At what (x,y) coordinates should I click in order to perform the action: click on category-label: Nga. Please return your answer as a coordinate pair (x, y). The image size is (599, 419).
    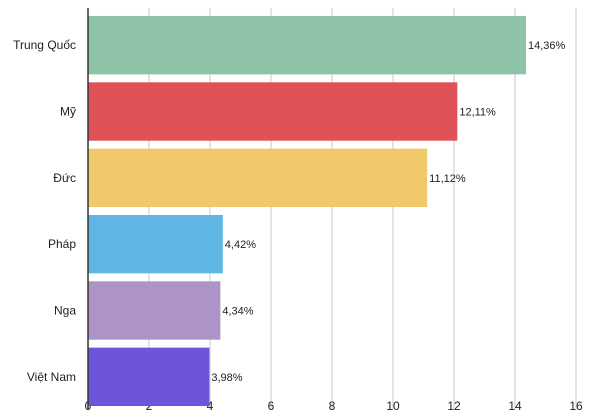
    Looking at the image, I should click on (65, 311).